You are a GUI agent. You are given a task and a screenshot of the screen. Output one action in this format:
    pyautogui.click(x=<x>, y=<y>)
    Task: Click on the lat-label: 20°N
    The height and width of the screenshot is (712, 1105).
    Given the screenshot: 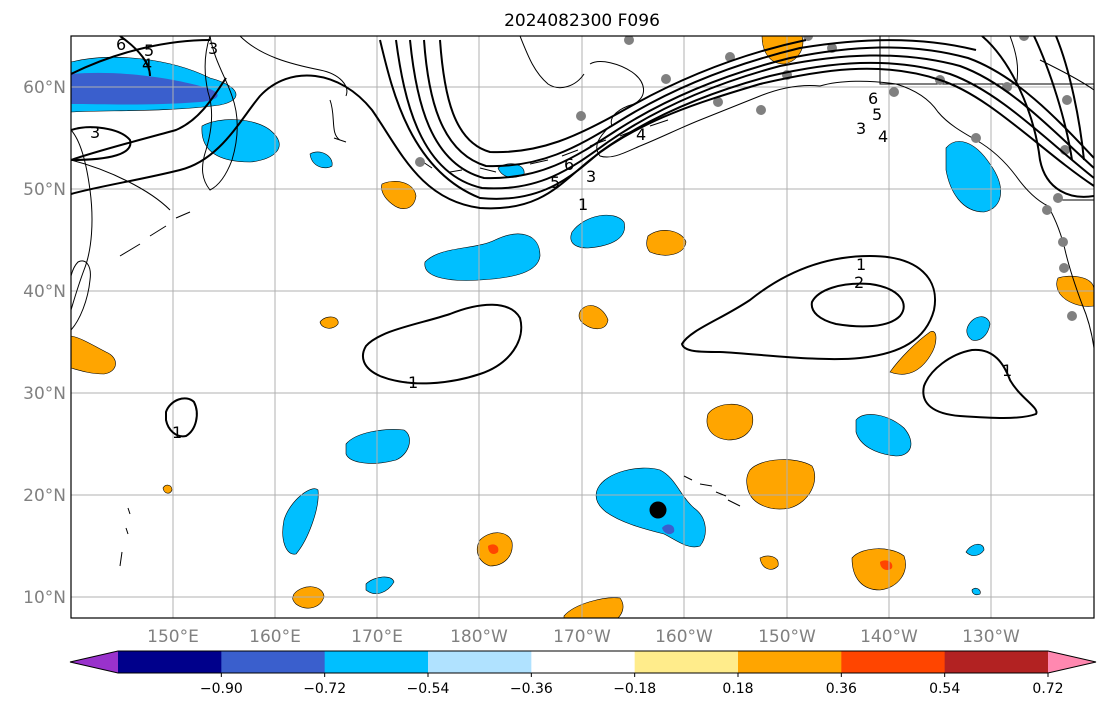 What is the action you would take?
    pyautogui.click(x=44, y=496)
    